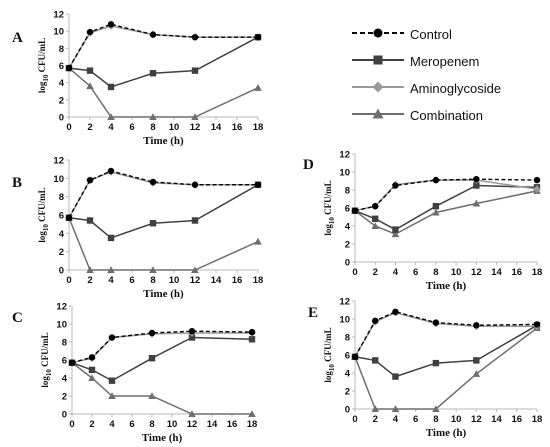 This screenshot has height=447, width=550. Describe the element at coordinates (456, 88) in the screenshot. I see `legend-label-aminoglycoside: Aminoglycoside` at that location.